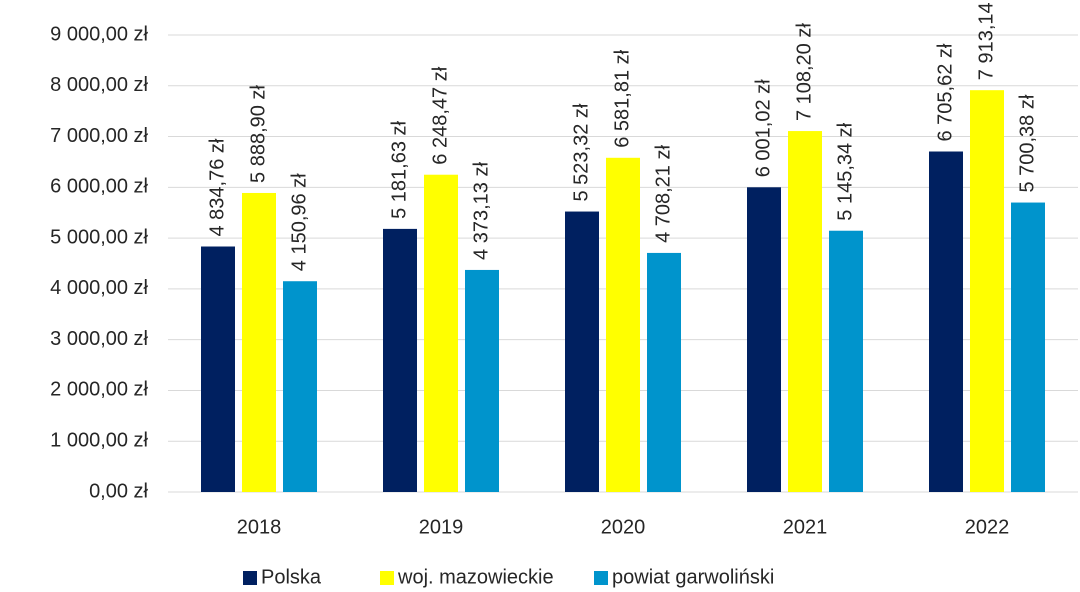 The width and height of the screenshot is (1080, 592). I want to click on y-tick-label: 7 000,00 zł, so click(99, 136).